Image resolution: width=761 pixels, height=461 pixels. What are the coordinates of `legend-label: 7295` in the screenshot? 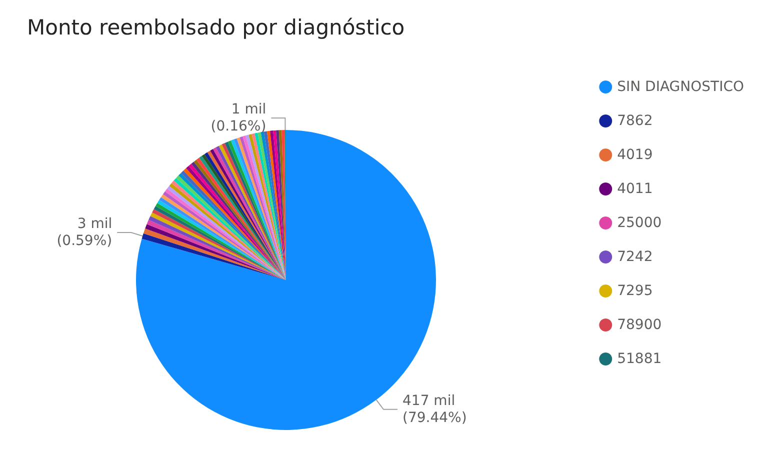 It's located at (635, 291).